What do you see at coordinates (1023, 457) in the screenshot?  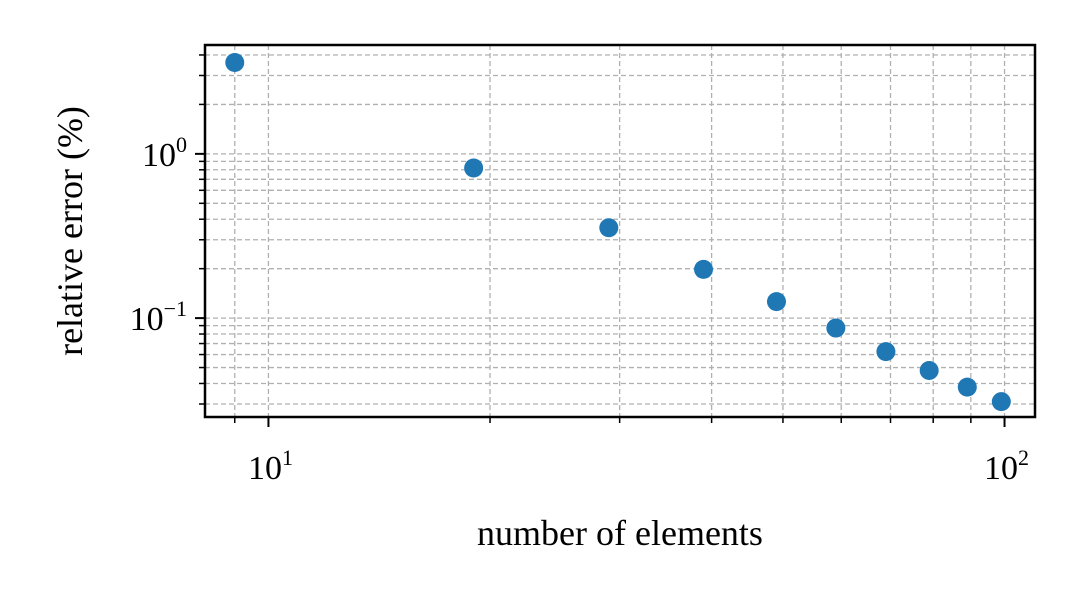 I see `tick-label-exponent: 2` at bounding box center [1023, 457].